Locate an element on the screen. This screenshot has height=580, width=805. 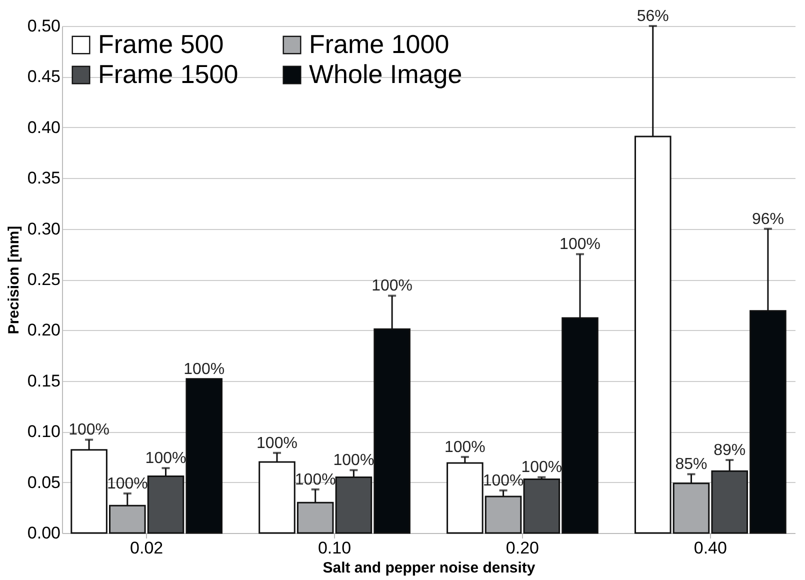
legend-label: Frame 1500 is located at coordinates (168, 74).